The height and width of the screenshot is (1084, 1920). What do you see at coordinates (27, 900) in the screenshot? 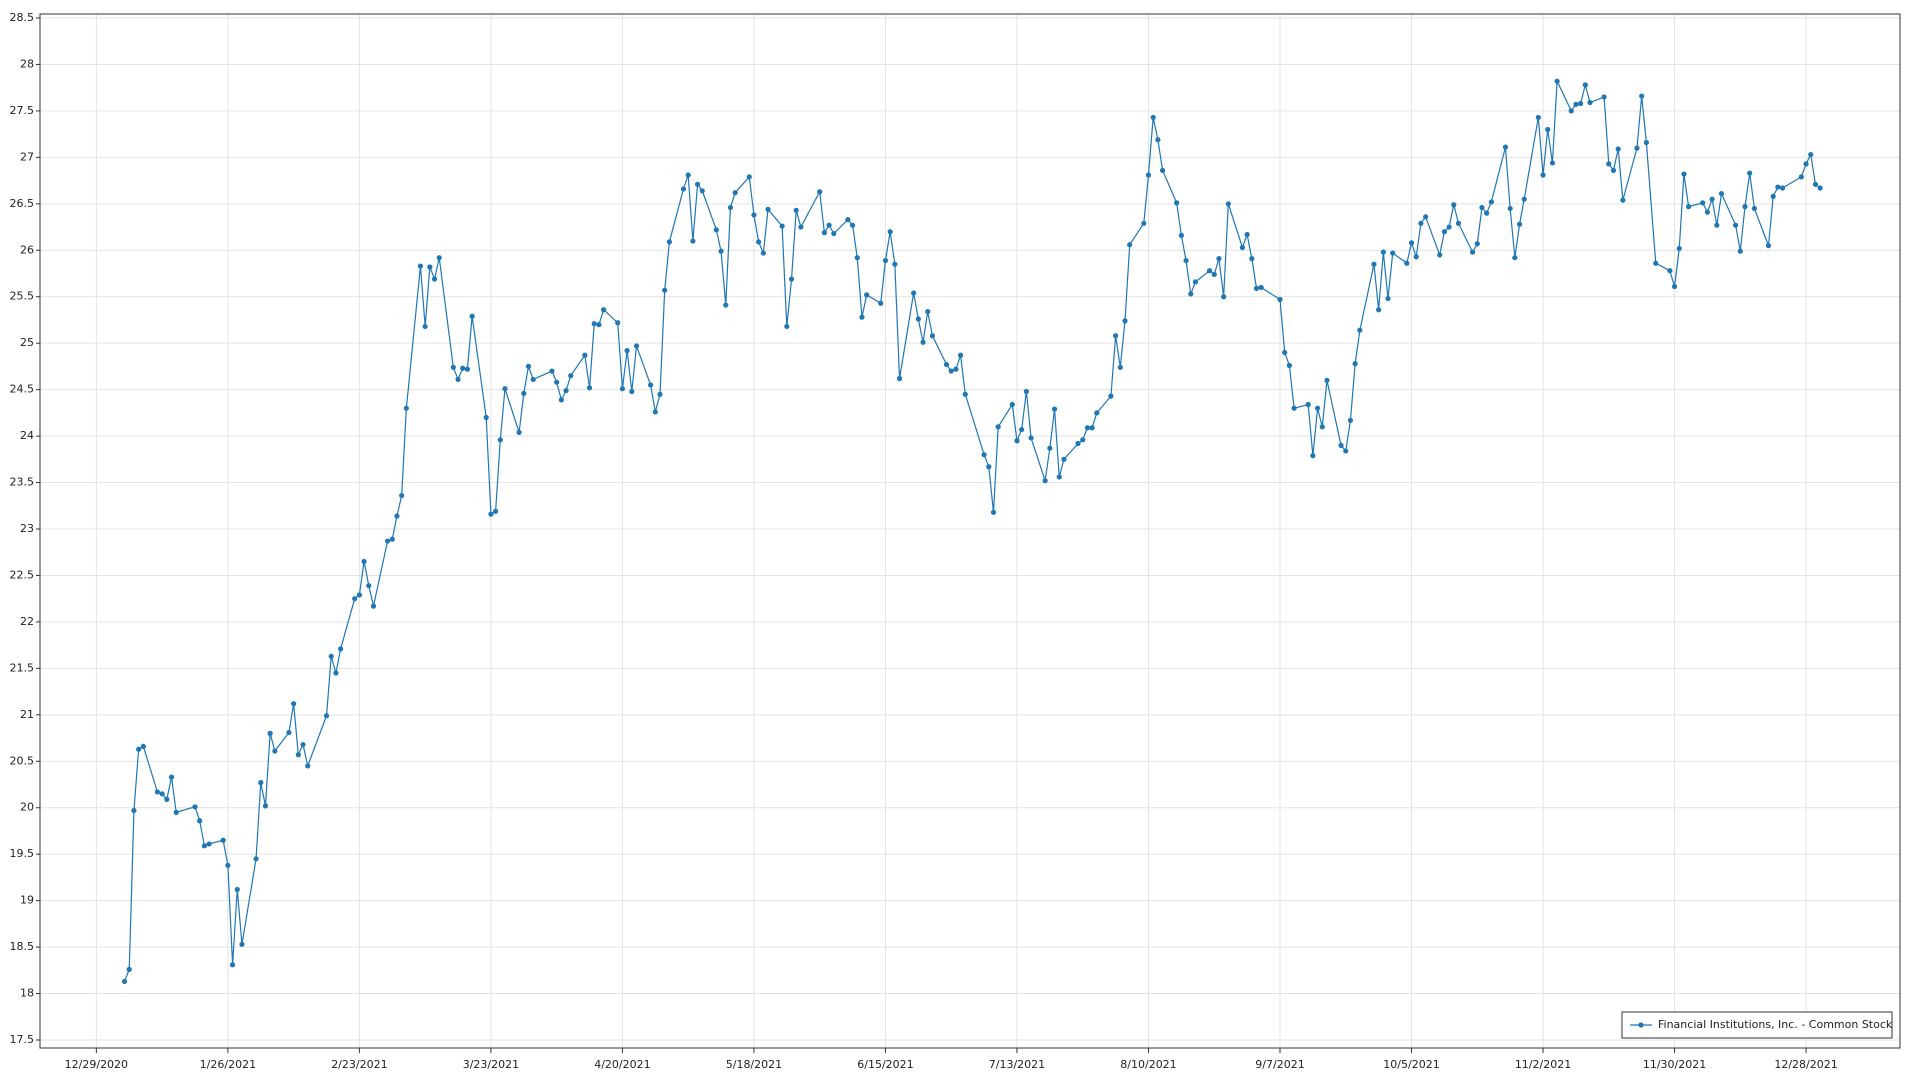
I see `y-tick-label: 19` at bounding box center [27, 900].